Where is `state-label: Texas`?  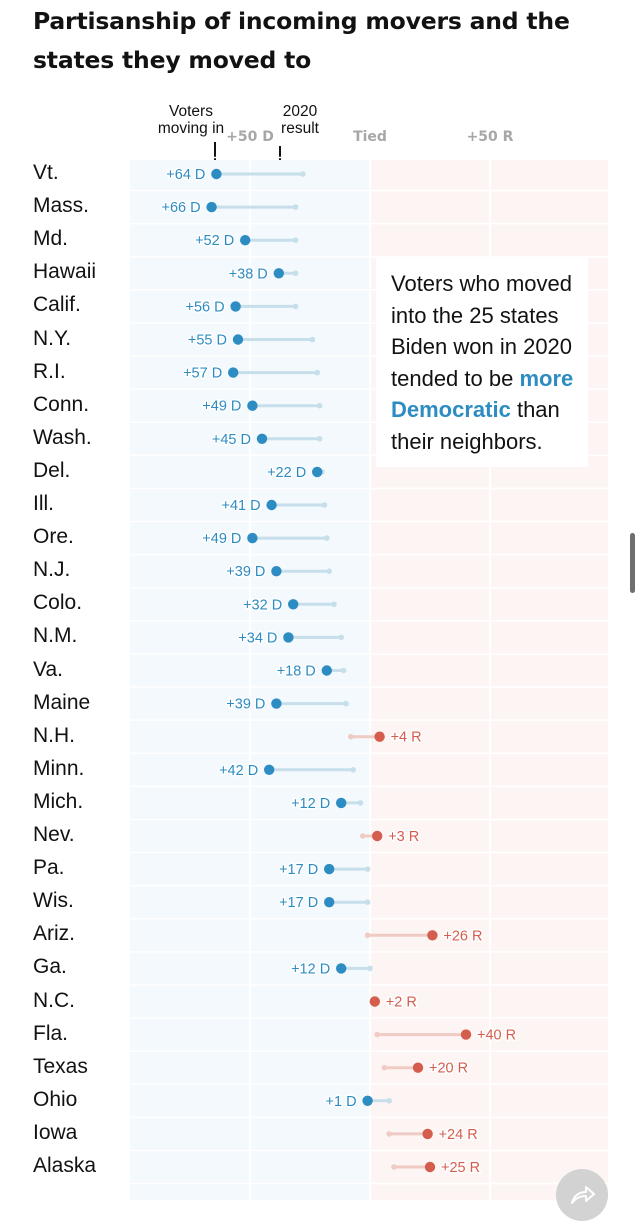 state-label: Texas is located at coordinates (60, 1066).